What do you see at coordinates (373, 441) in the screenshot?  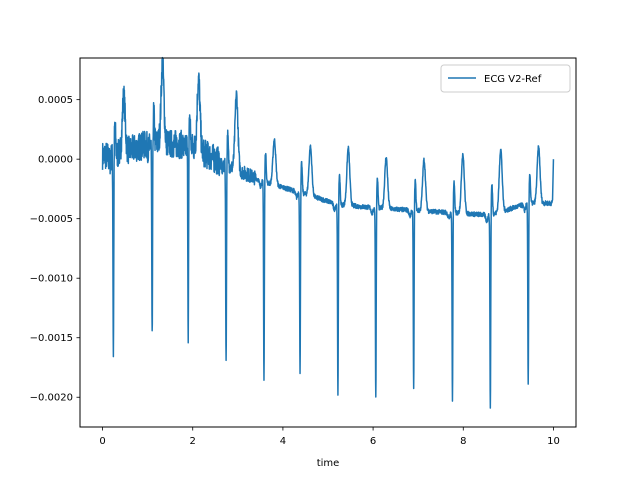 I see `x-tick-label: 6` at bounding box center [373, 441].